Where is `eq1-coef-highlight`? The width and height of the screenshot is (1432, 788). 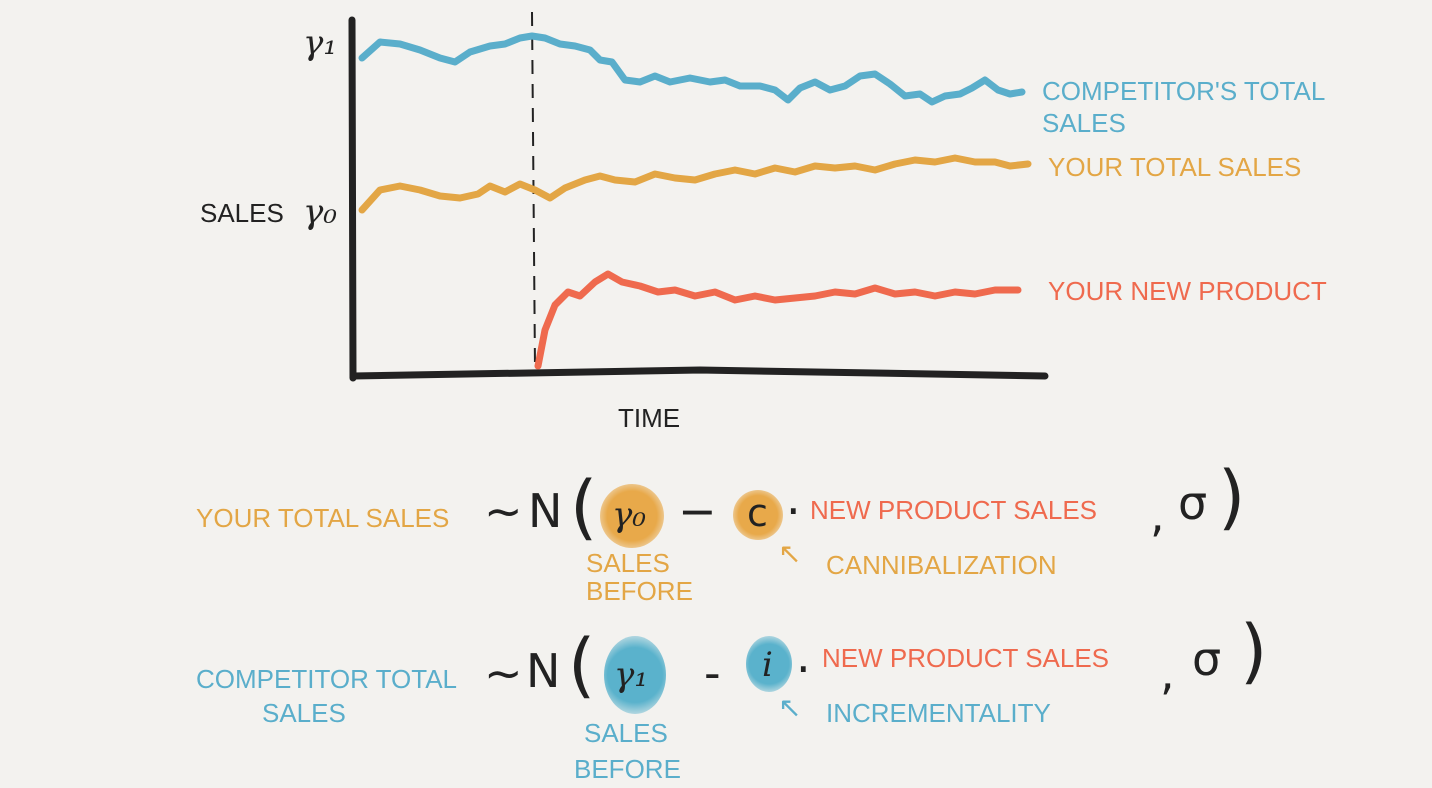
eq1-coef-highlight is located at coordinates (758, 515).